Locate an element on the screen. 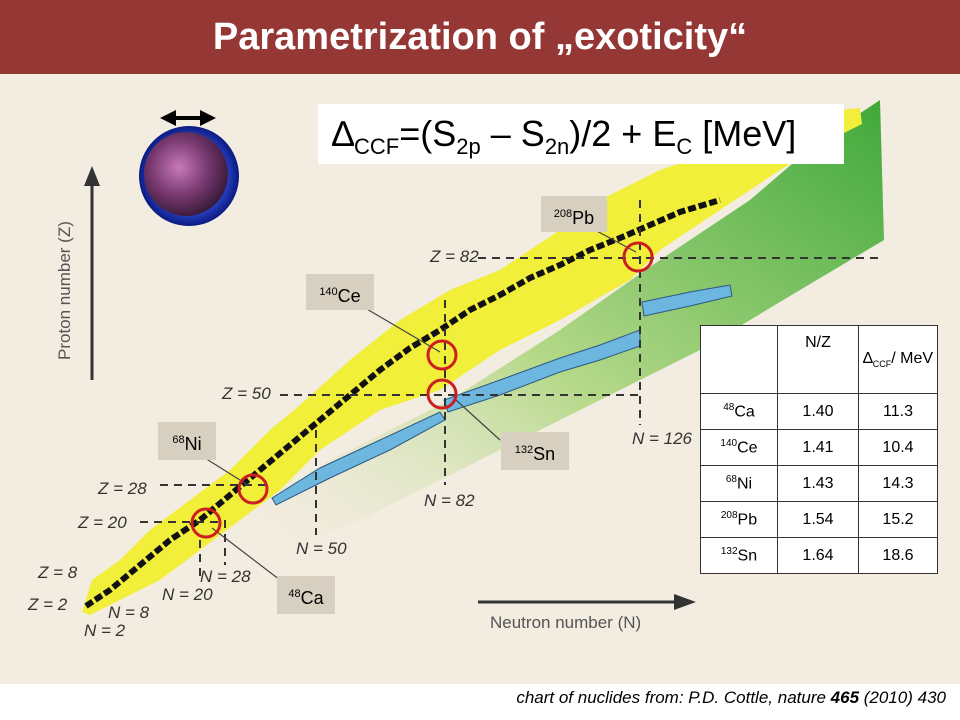 Image resolution: width=960 pixels, height=720 pixels. cell-nz: 1.64 is located at coordinates (818, 555).